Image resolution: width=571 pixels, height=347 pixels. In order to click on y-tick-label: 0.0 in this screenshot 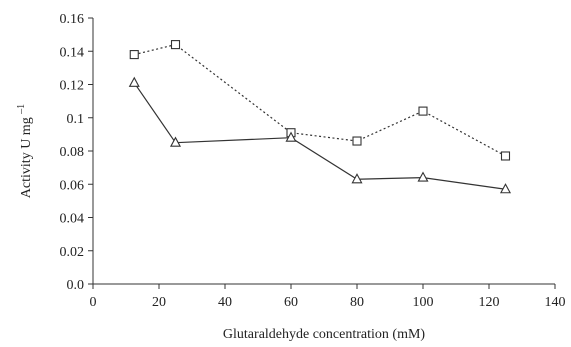, I will do `click(76, 285)`.